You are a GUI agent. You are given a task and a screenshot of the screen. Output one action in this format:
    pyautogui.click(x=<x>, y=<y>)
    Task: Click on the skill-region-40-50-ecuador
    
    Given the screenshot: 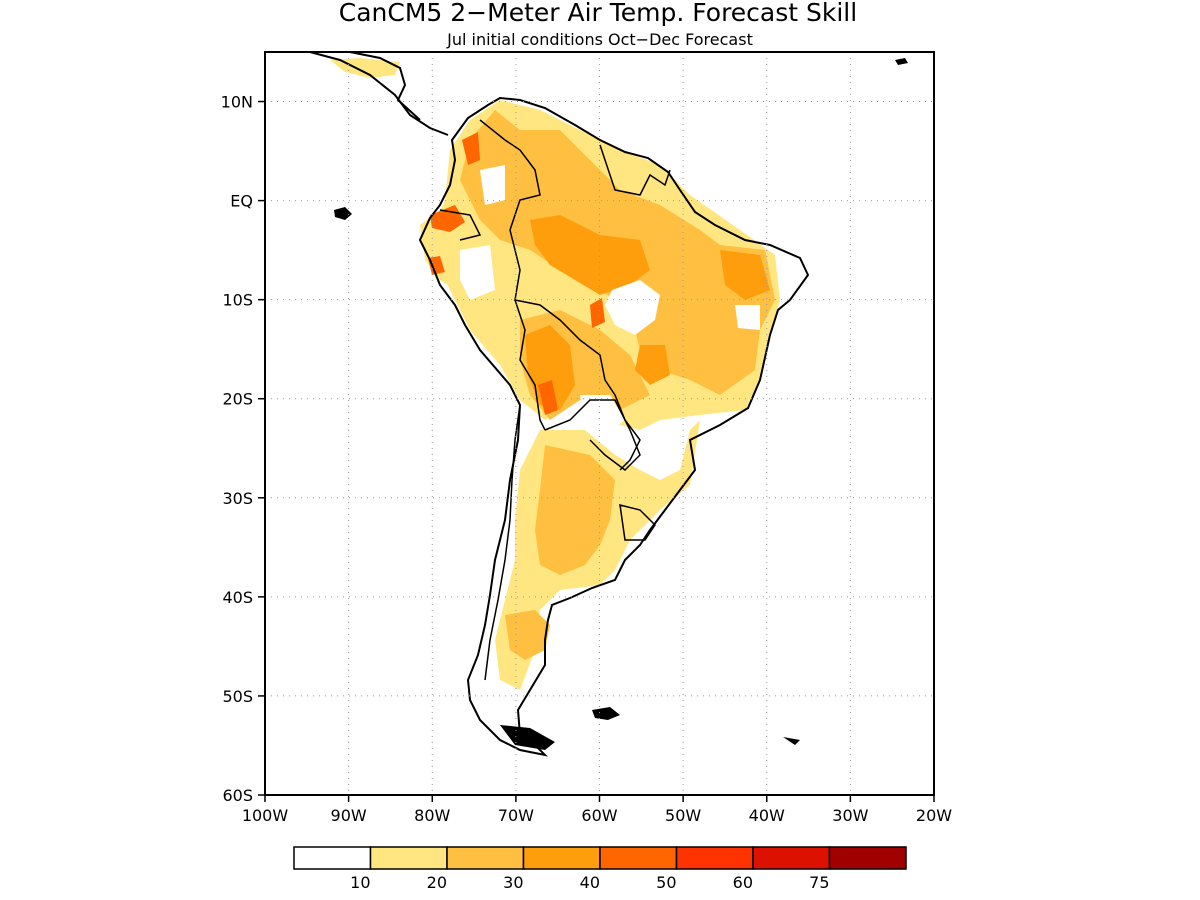 What is the action you would take?
    pyautogui.click(x=436, y=265)
    